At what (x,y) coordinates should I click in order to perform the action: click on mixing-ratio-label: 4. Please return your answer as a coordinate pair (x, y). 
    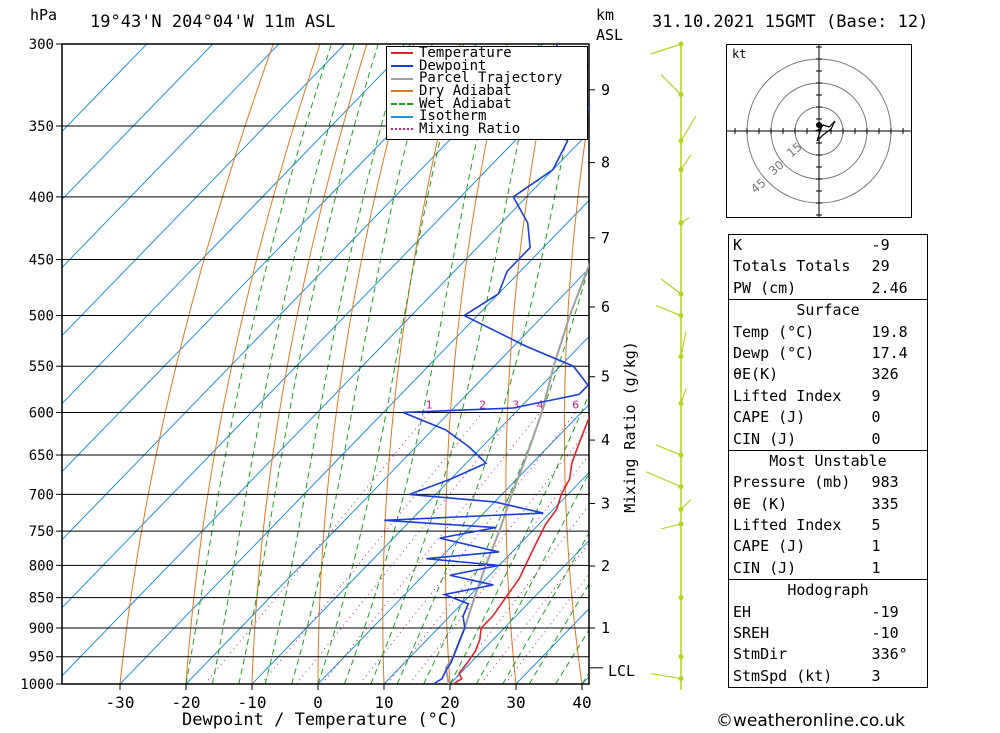
    Looking at the image, I should click on (540, 404).